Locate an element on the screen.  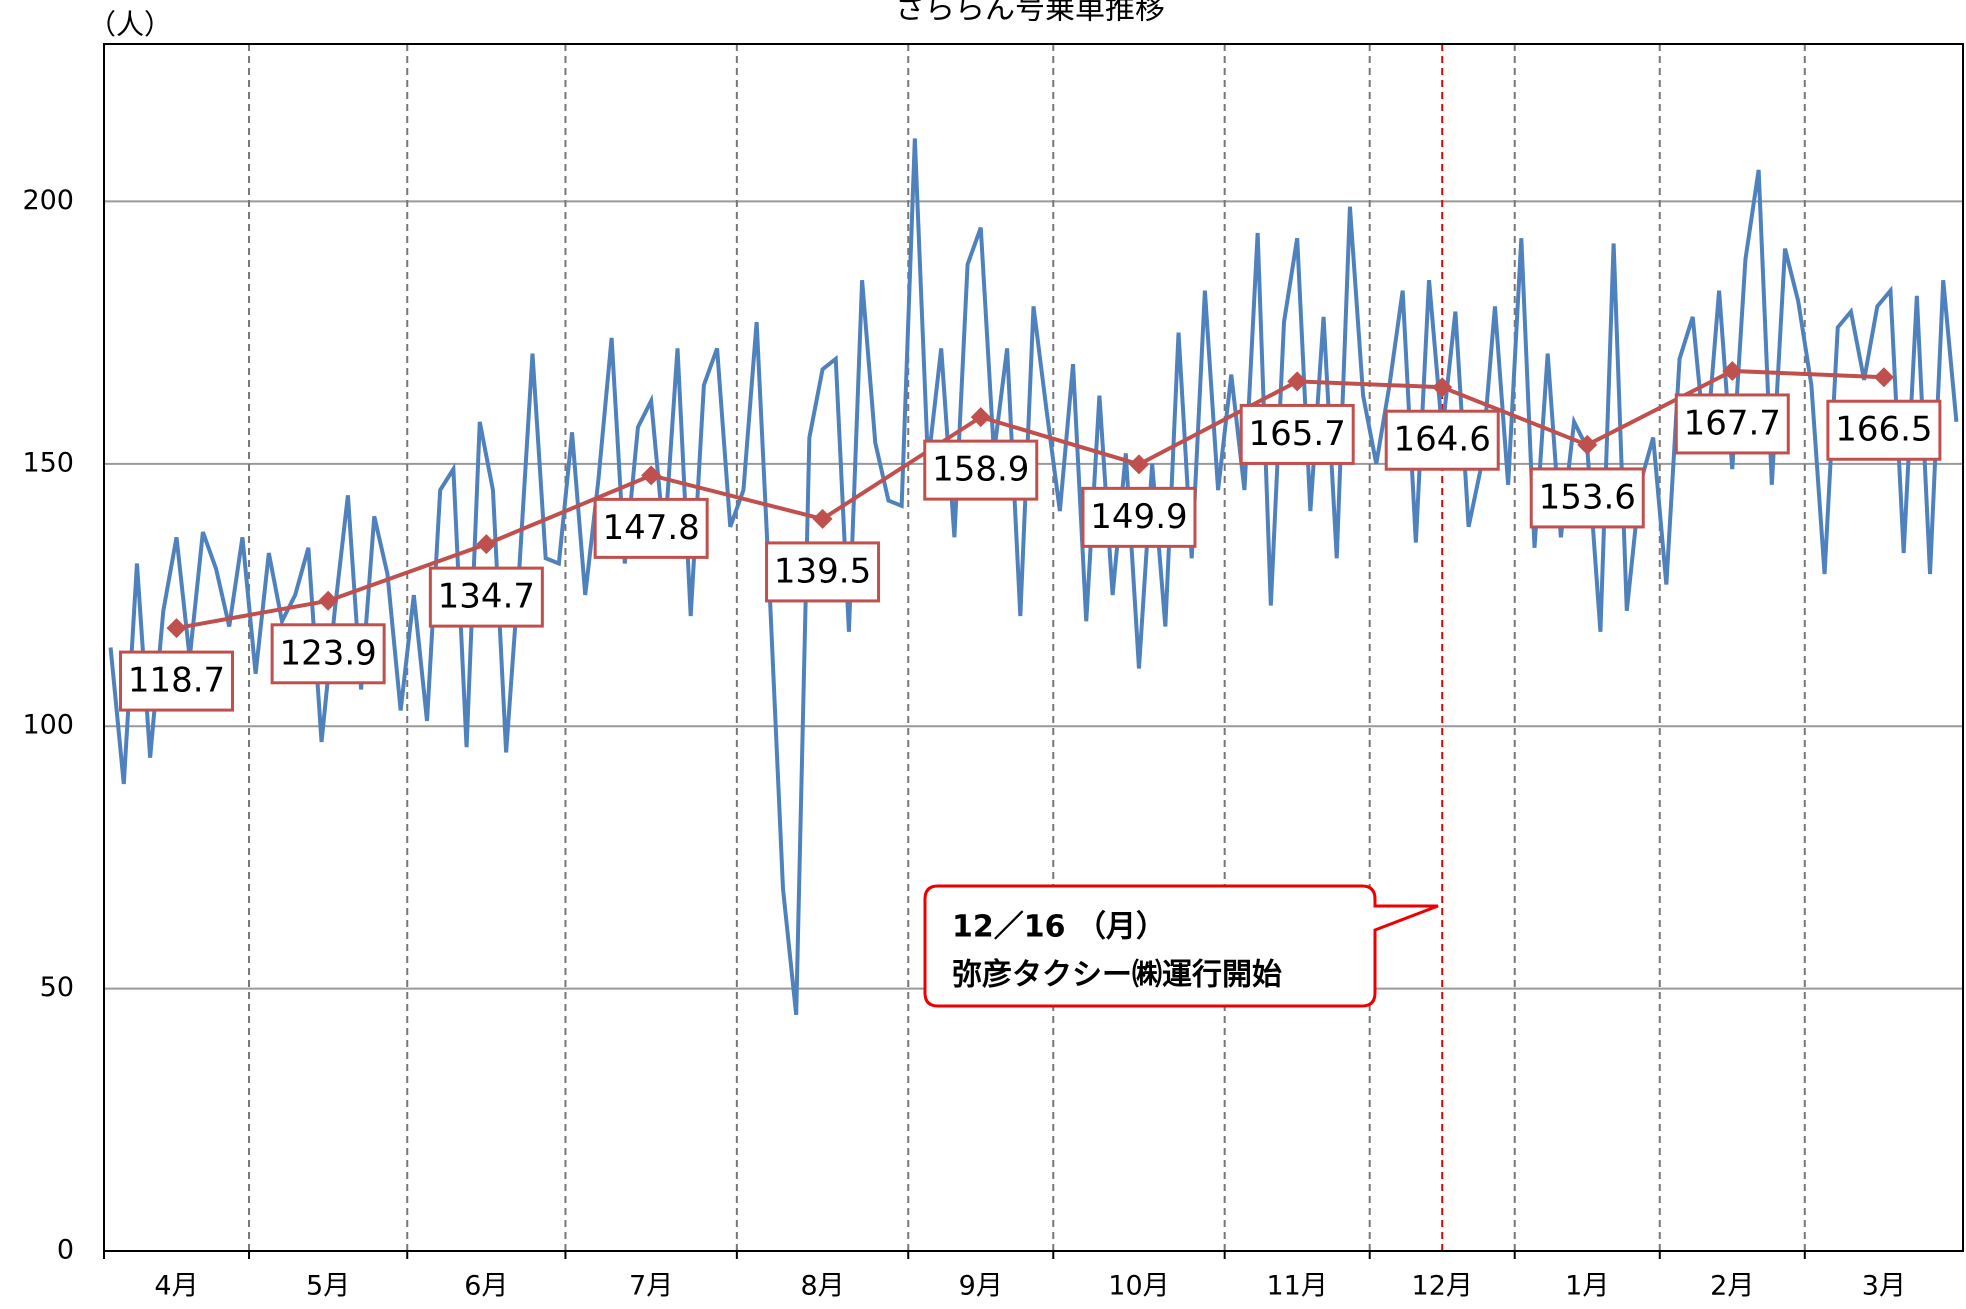
callout is located at coordinates (1181, 946).